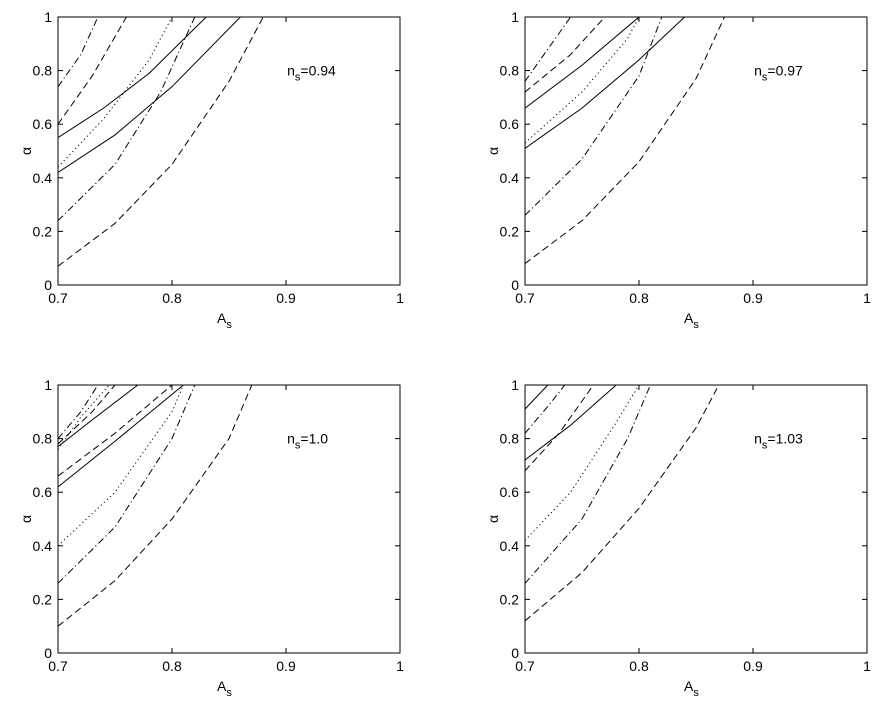 This screenshot has height=708, width=879. Describe the element at coordinates (785, 439) in the screenshot. I see `label-part: =1.03` at that location.